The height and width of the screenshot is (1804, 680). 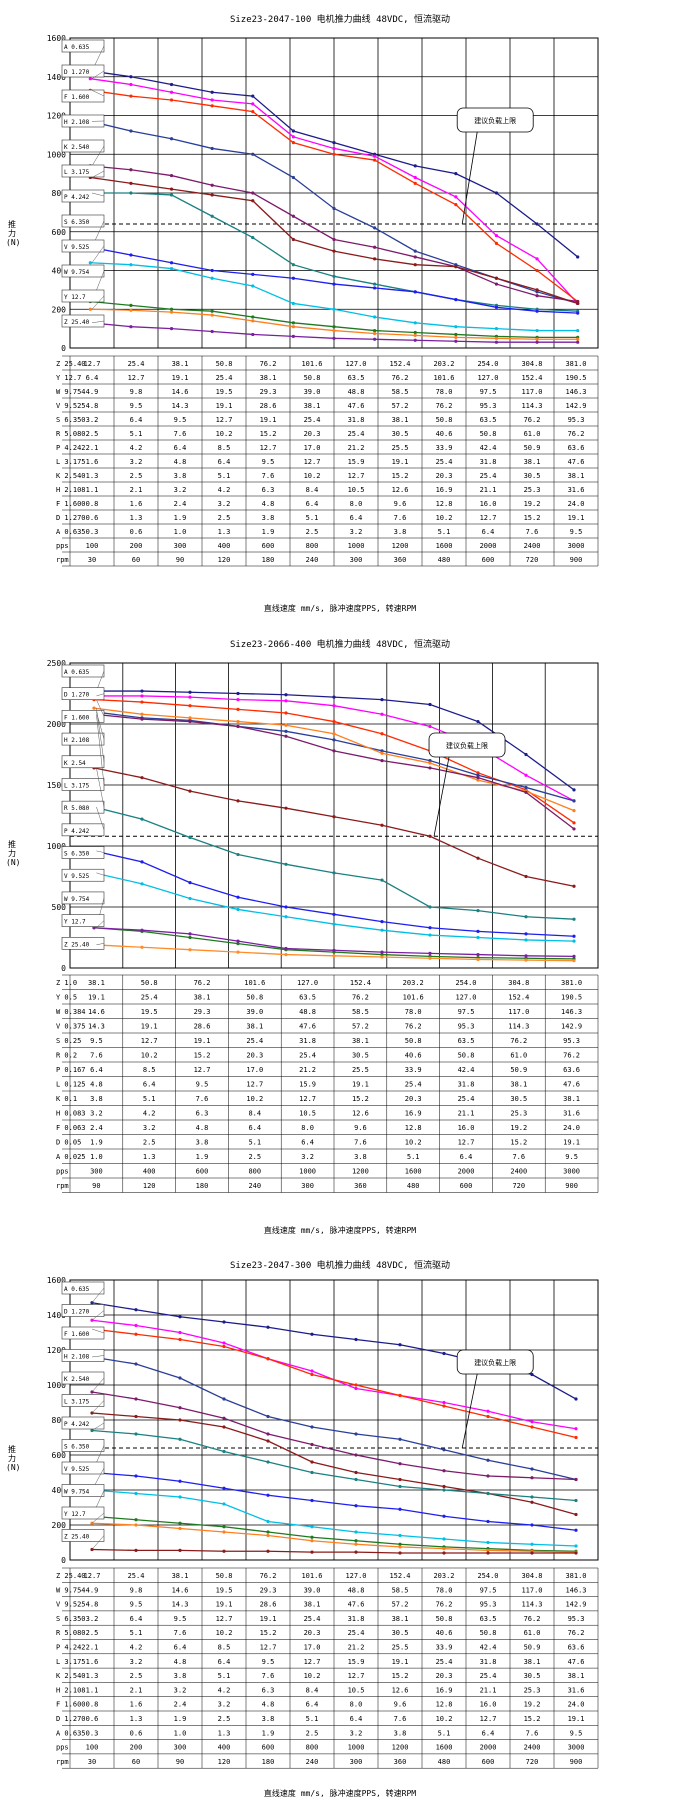 I want to click on table-row-label: A 0.635, so click(x=71, y=532).